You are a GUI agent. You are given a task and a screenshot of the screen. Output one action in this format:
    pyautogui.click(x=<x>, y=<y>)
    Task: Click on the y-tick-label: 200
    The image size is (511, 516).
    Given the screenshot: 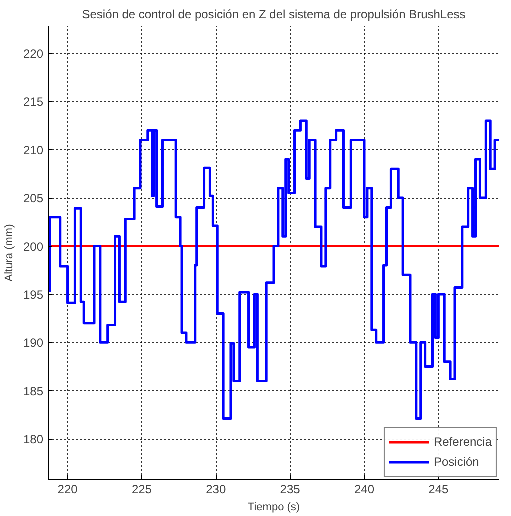 What is the action you would take?
    pyautogui.click(x=33, y=247)
    